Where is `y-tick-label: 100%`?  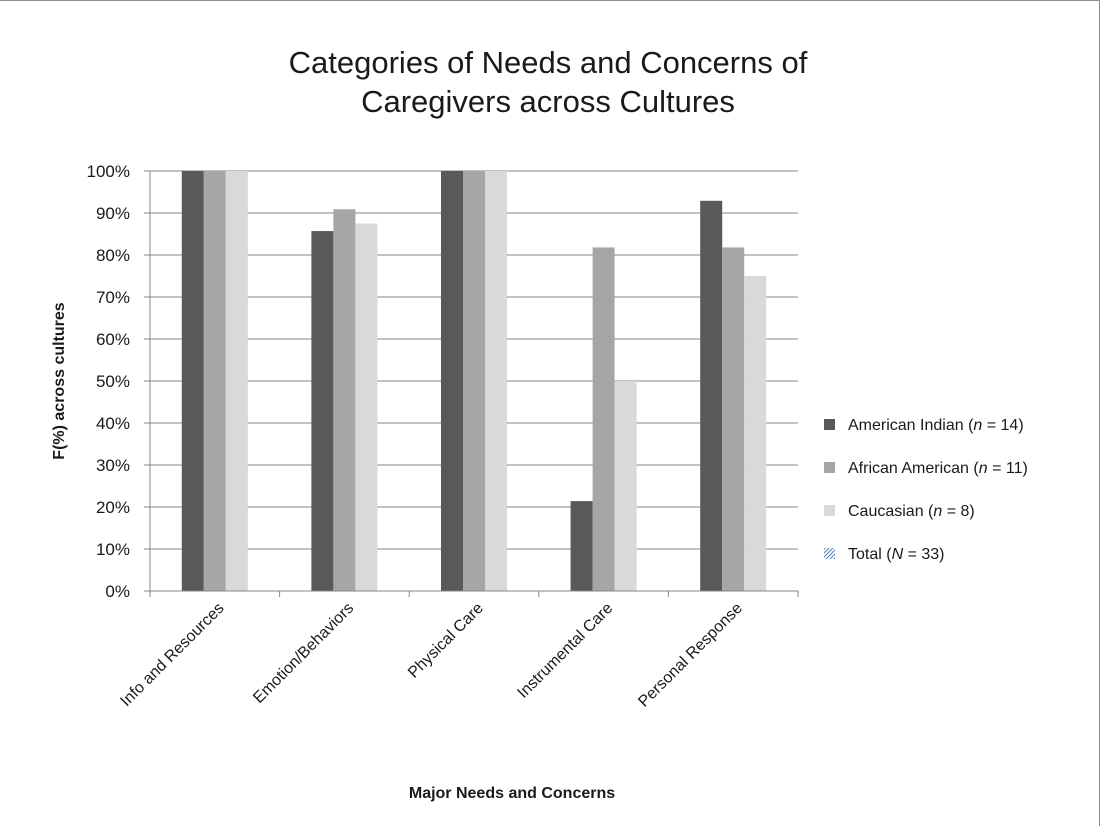
y-tick-label: 100% is located at coordinates (108, 171).